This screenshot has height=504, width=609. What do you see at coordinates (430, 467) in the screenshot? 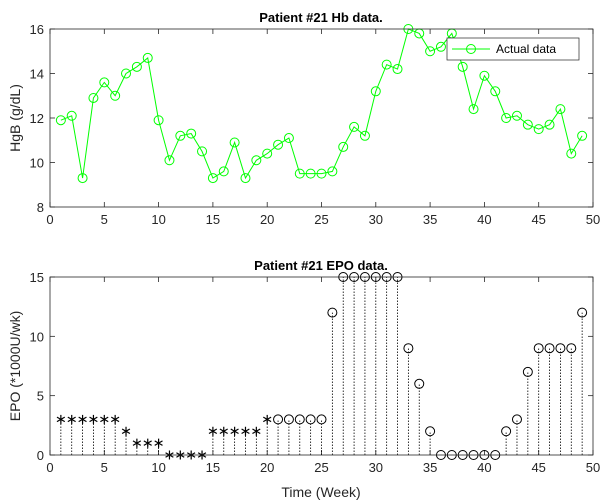
I see `epo-xtick-label: 35` at bounding box center [430, 467].